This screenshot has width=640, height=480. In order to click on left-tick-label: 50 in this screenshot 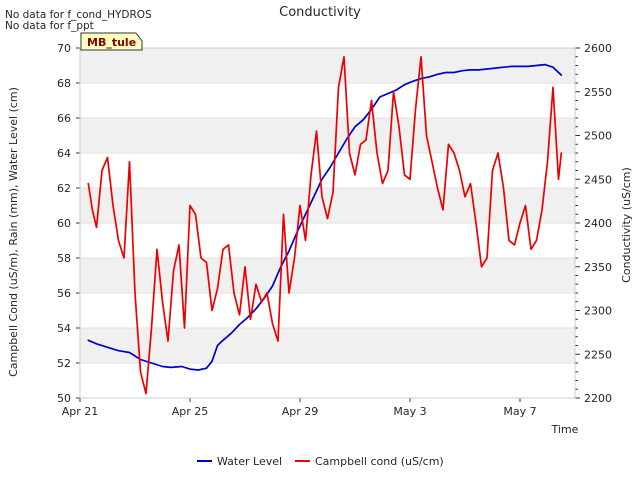, I will do `click(64, 398)`.